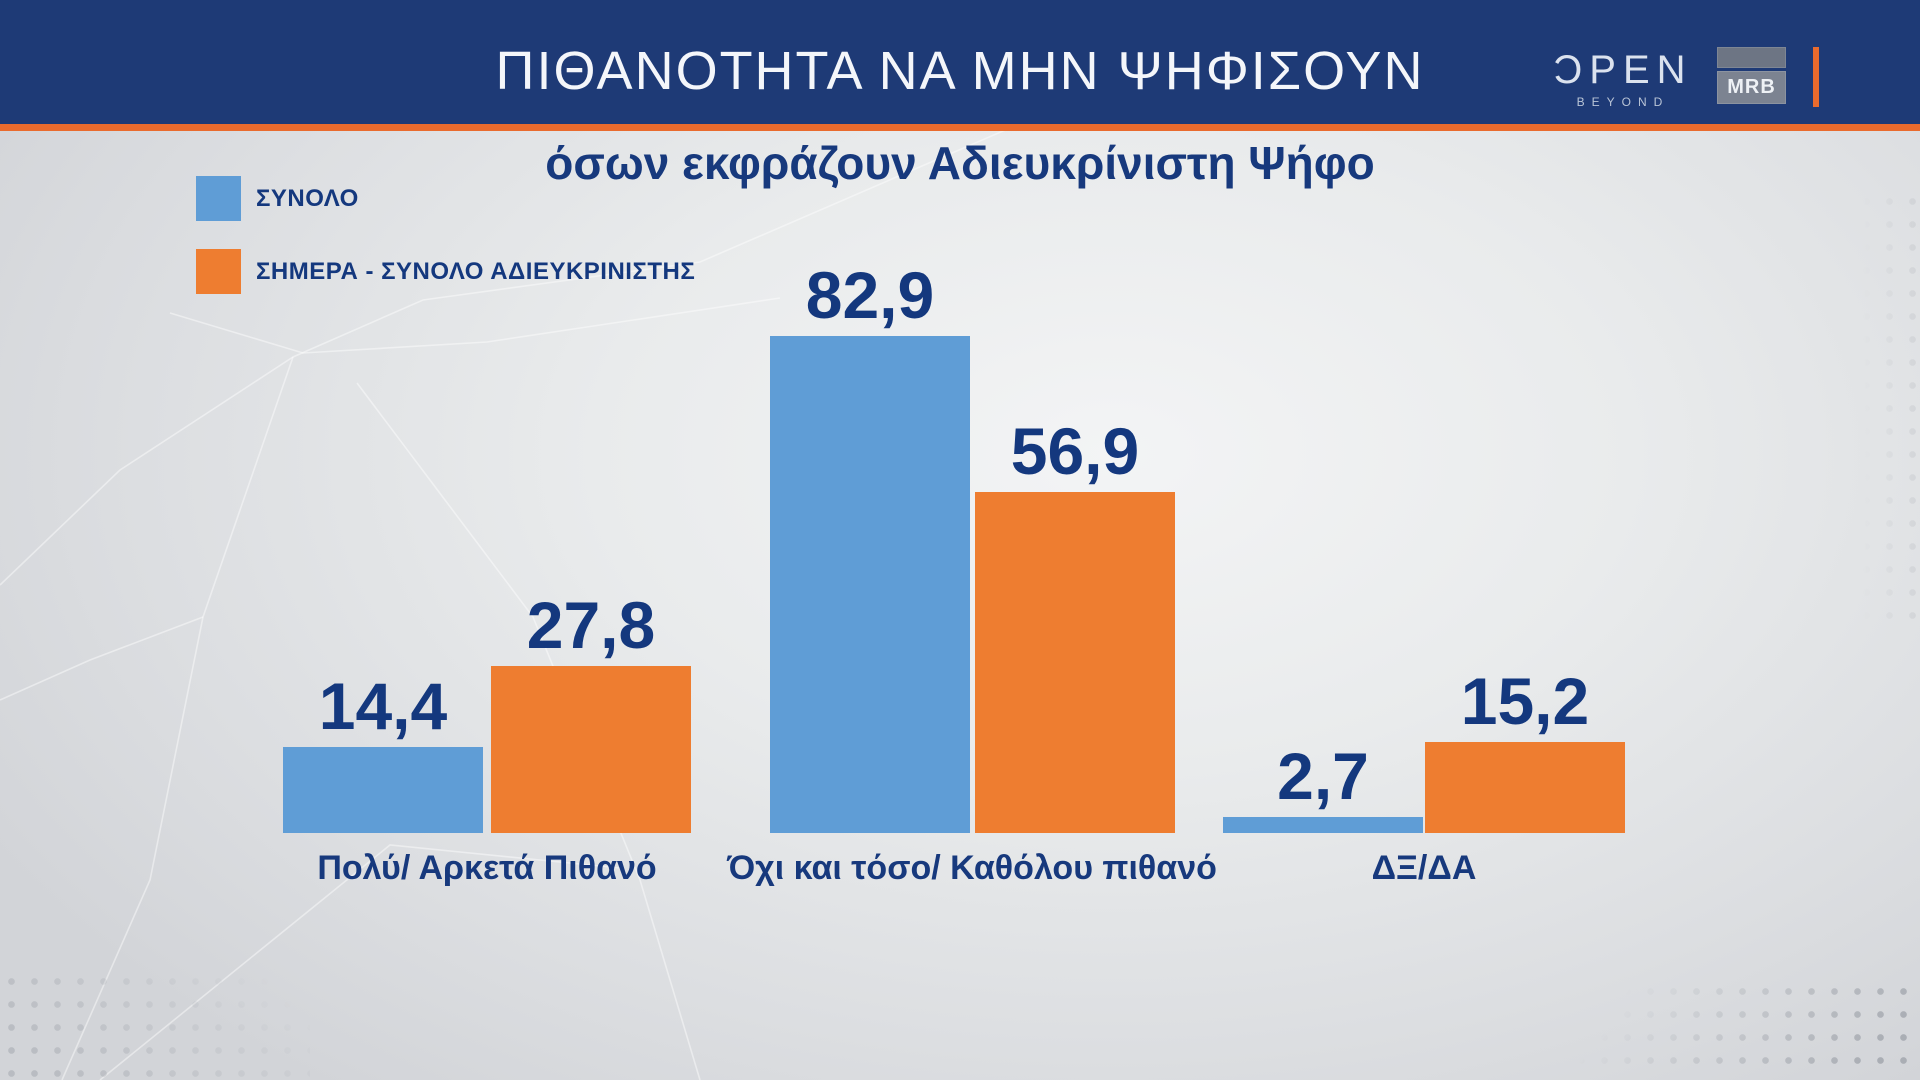  I want to click on legend-swatch-blue, so click(218, 198).